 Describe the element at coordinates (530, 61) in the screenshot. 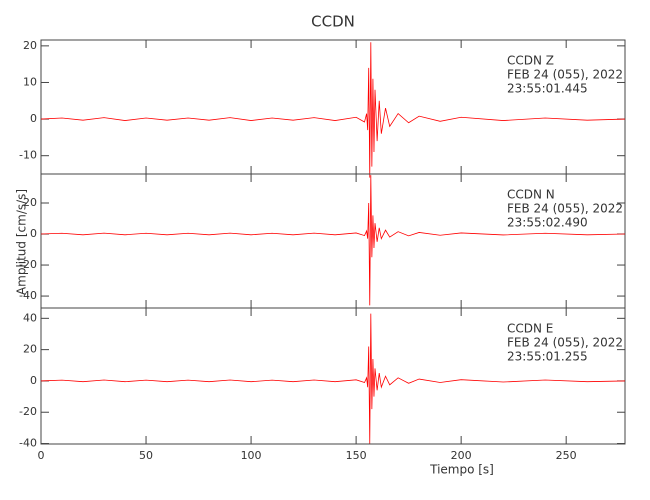

I see `annotation: CCDN Z` at that location.